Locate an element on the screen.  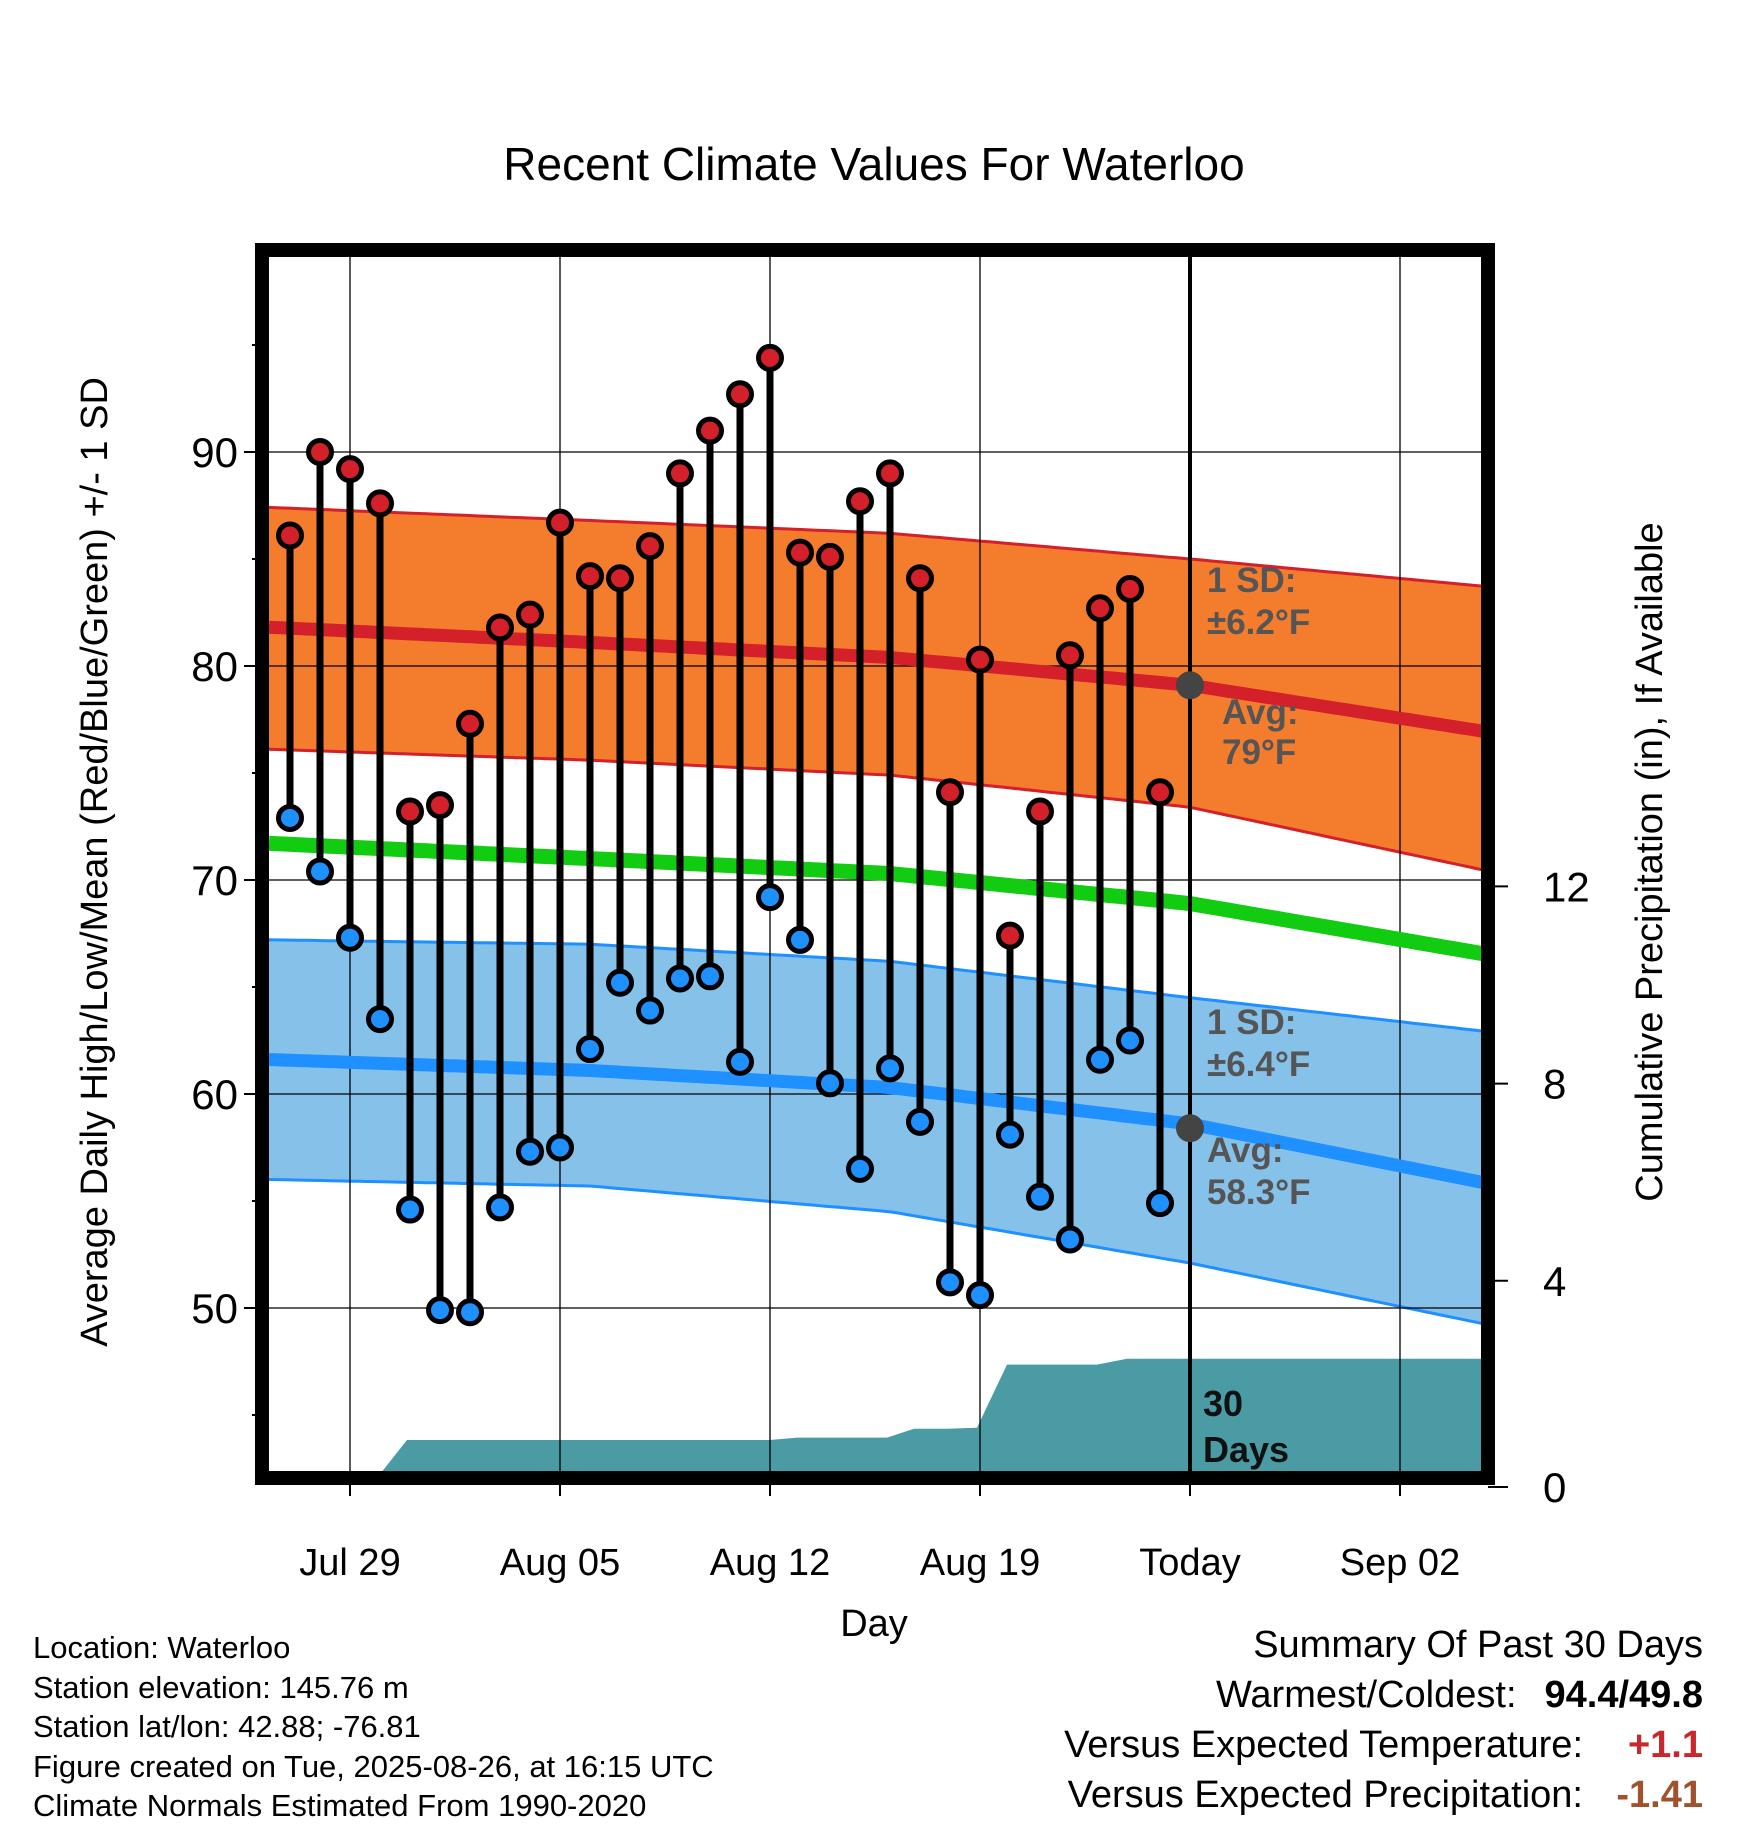
precip-value: -1.41 is located at coordinates (1659, 1795).